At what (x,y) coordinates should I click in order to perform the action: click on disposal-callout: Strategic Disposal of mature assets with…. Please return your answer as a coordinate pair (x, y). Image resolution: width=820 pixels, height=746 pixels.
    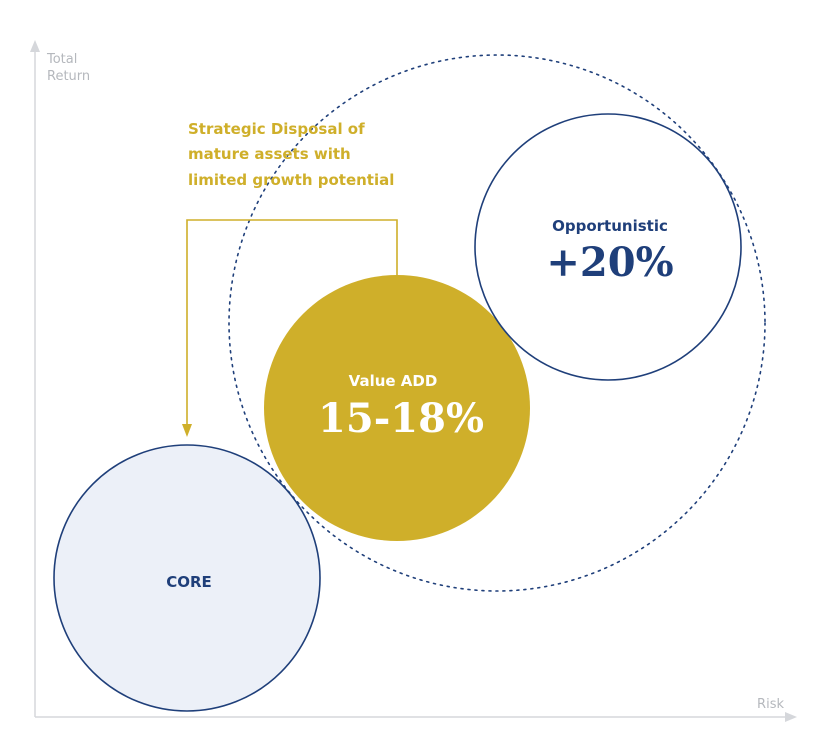
    Looking at the image, I should click on (291, 154).